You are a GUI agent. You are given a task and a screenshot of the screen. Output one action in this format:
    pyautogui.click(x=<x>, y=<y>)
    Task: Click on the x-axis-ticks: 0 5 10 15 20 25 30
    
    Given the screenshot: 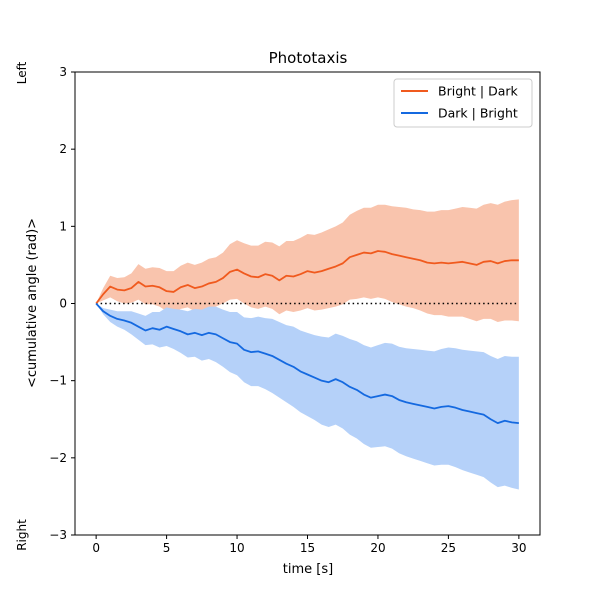 What is the action you would take?
    pyautogui.click(x=309, y=545)
    